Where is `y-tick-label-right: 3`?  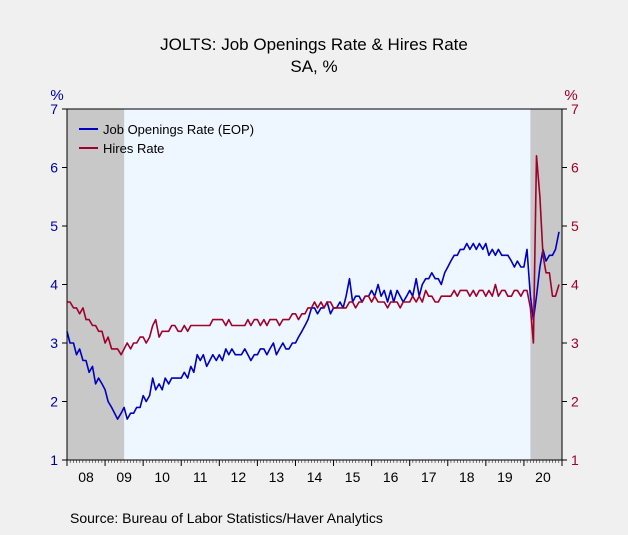
y-tick-label-right: 3 is located at coordinates (575, 343).